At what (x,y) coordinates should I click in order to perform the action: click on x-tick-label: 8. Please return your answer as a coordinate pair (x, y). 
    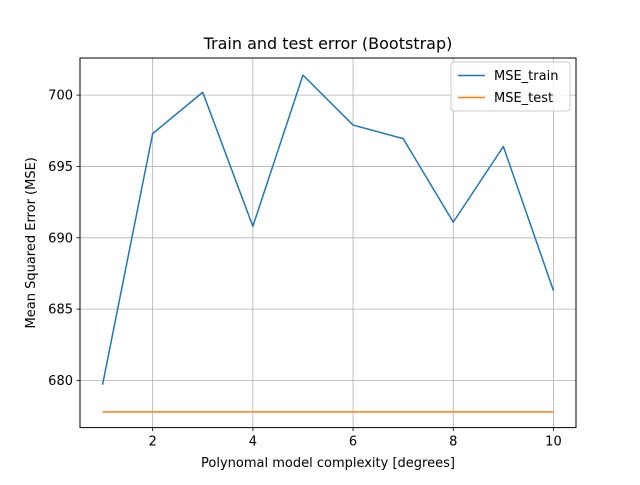
    Looking at the image, I should click on (453, 442).